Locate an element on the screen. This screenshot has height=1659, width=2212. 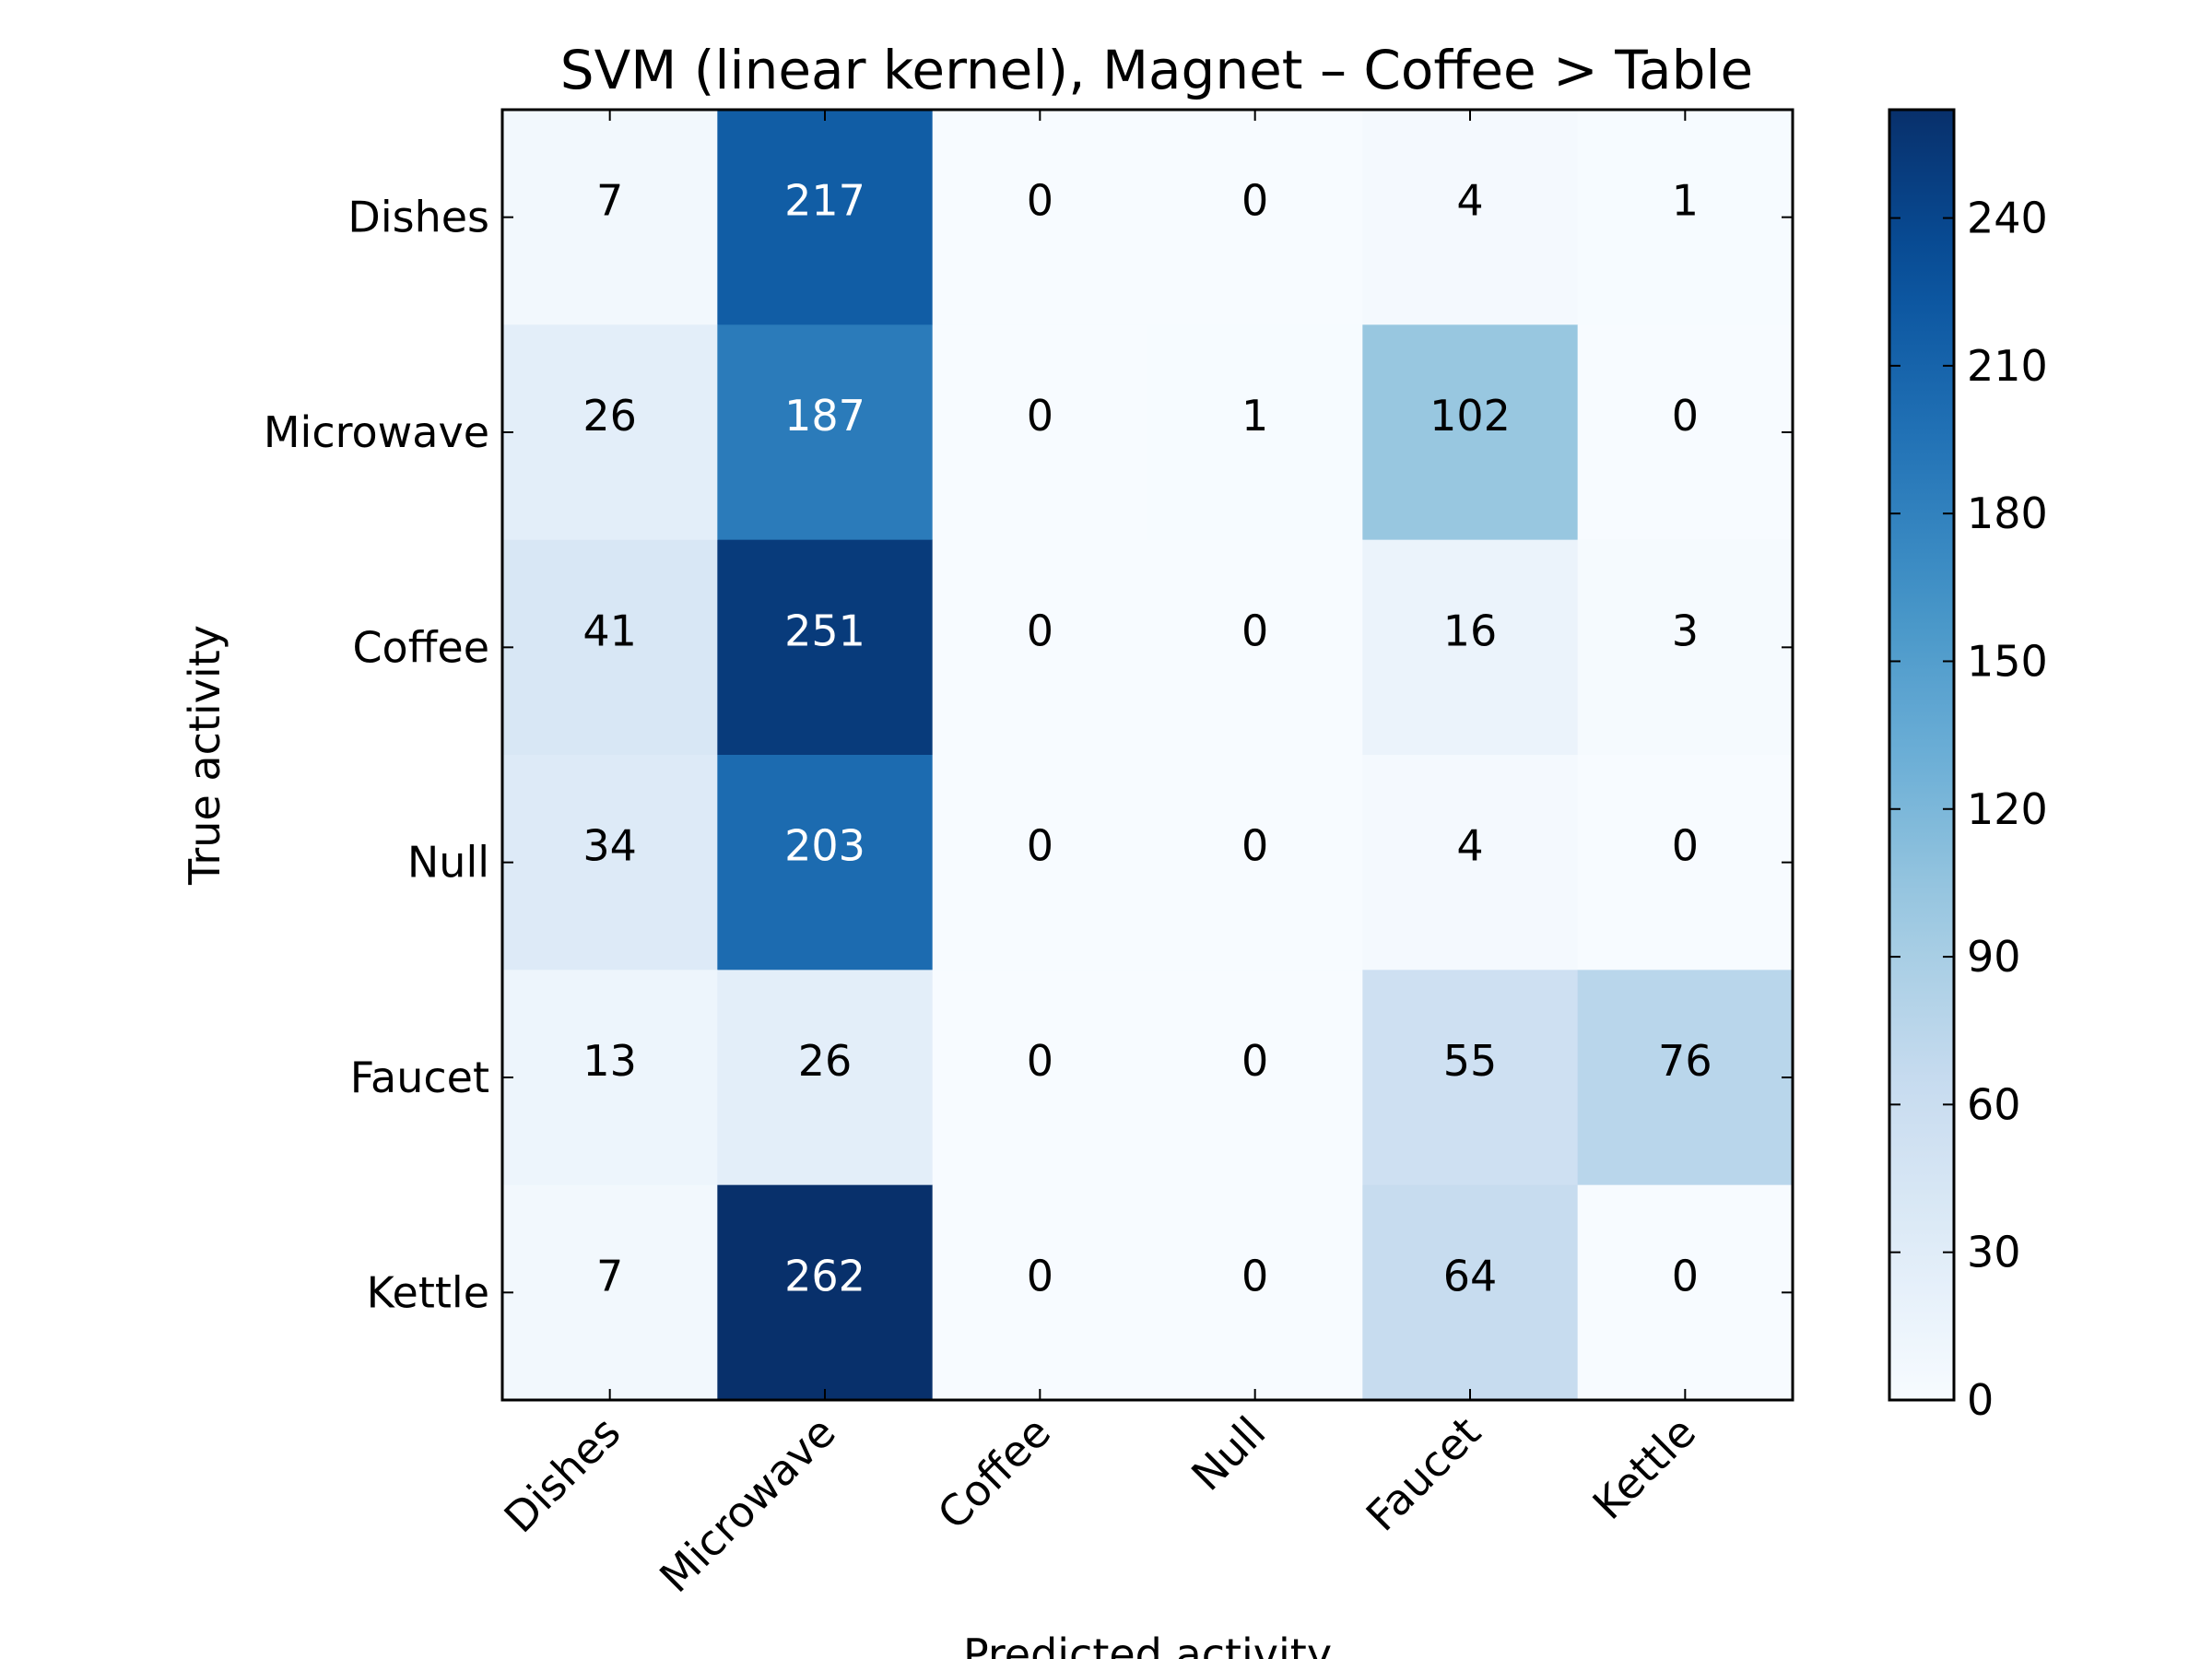
colorbar-ticks: 0 30 60 90 120 150 180 210 240 is located at coordinates (1968, 809).